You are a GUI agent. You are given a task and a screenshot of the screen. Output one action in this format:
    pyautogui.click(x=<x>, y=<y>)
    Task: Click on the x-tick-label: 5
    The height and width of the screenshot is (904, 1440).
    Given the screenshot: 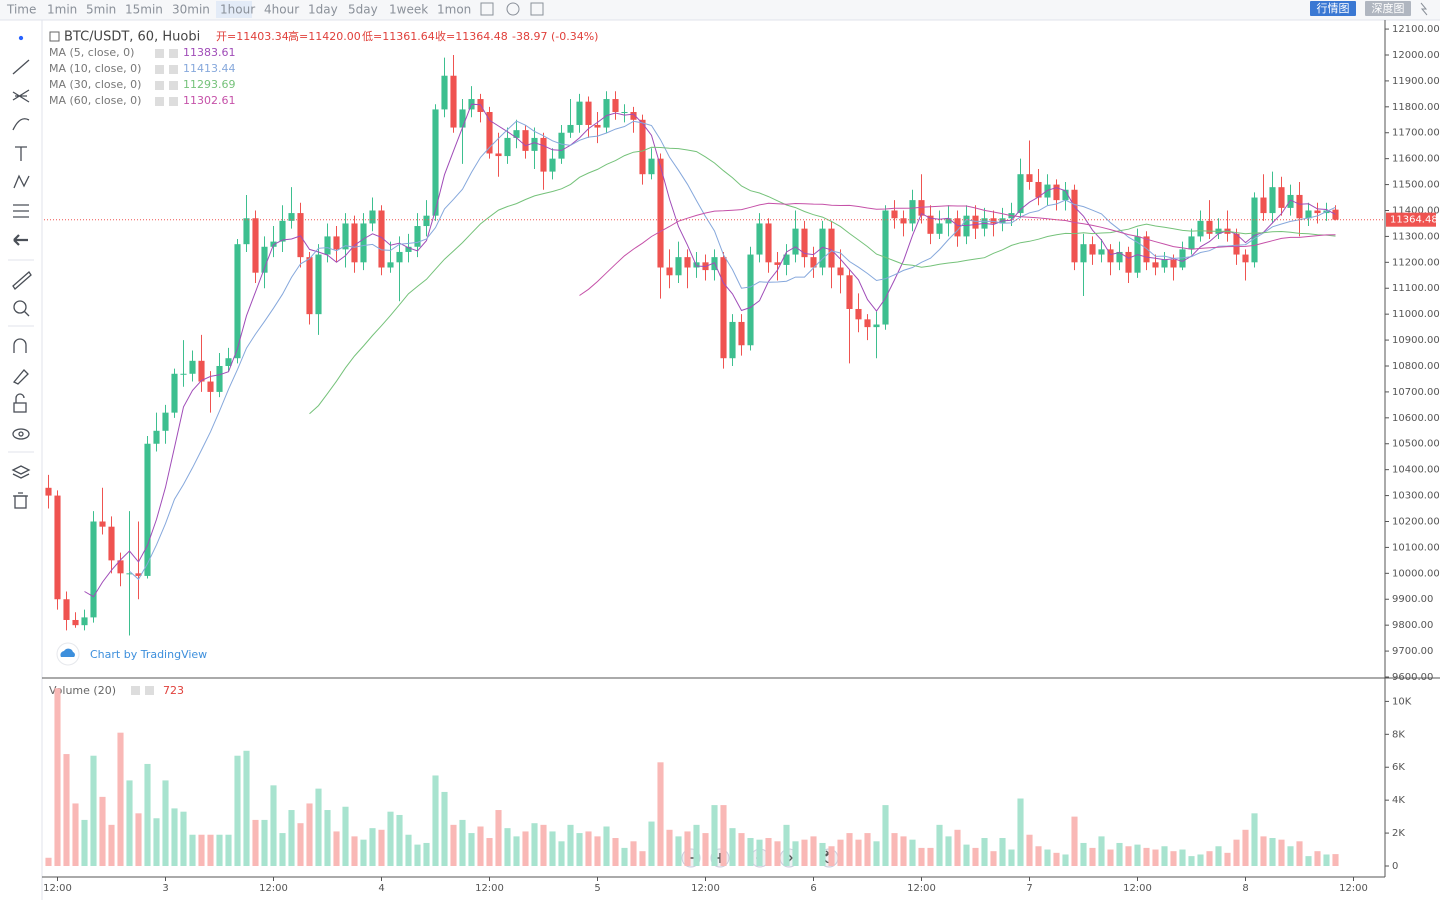 What is the action you would take?
    pyautogui.click(x=597, y=888)
    